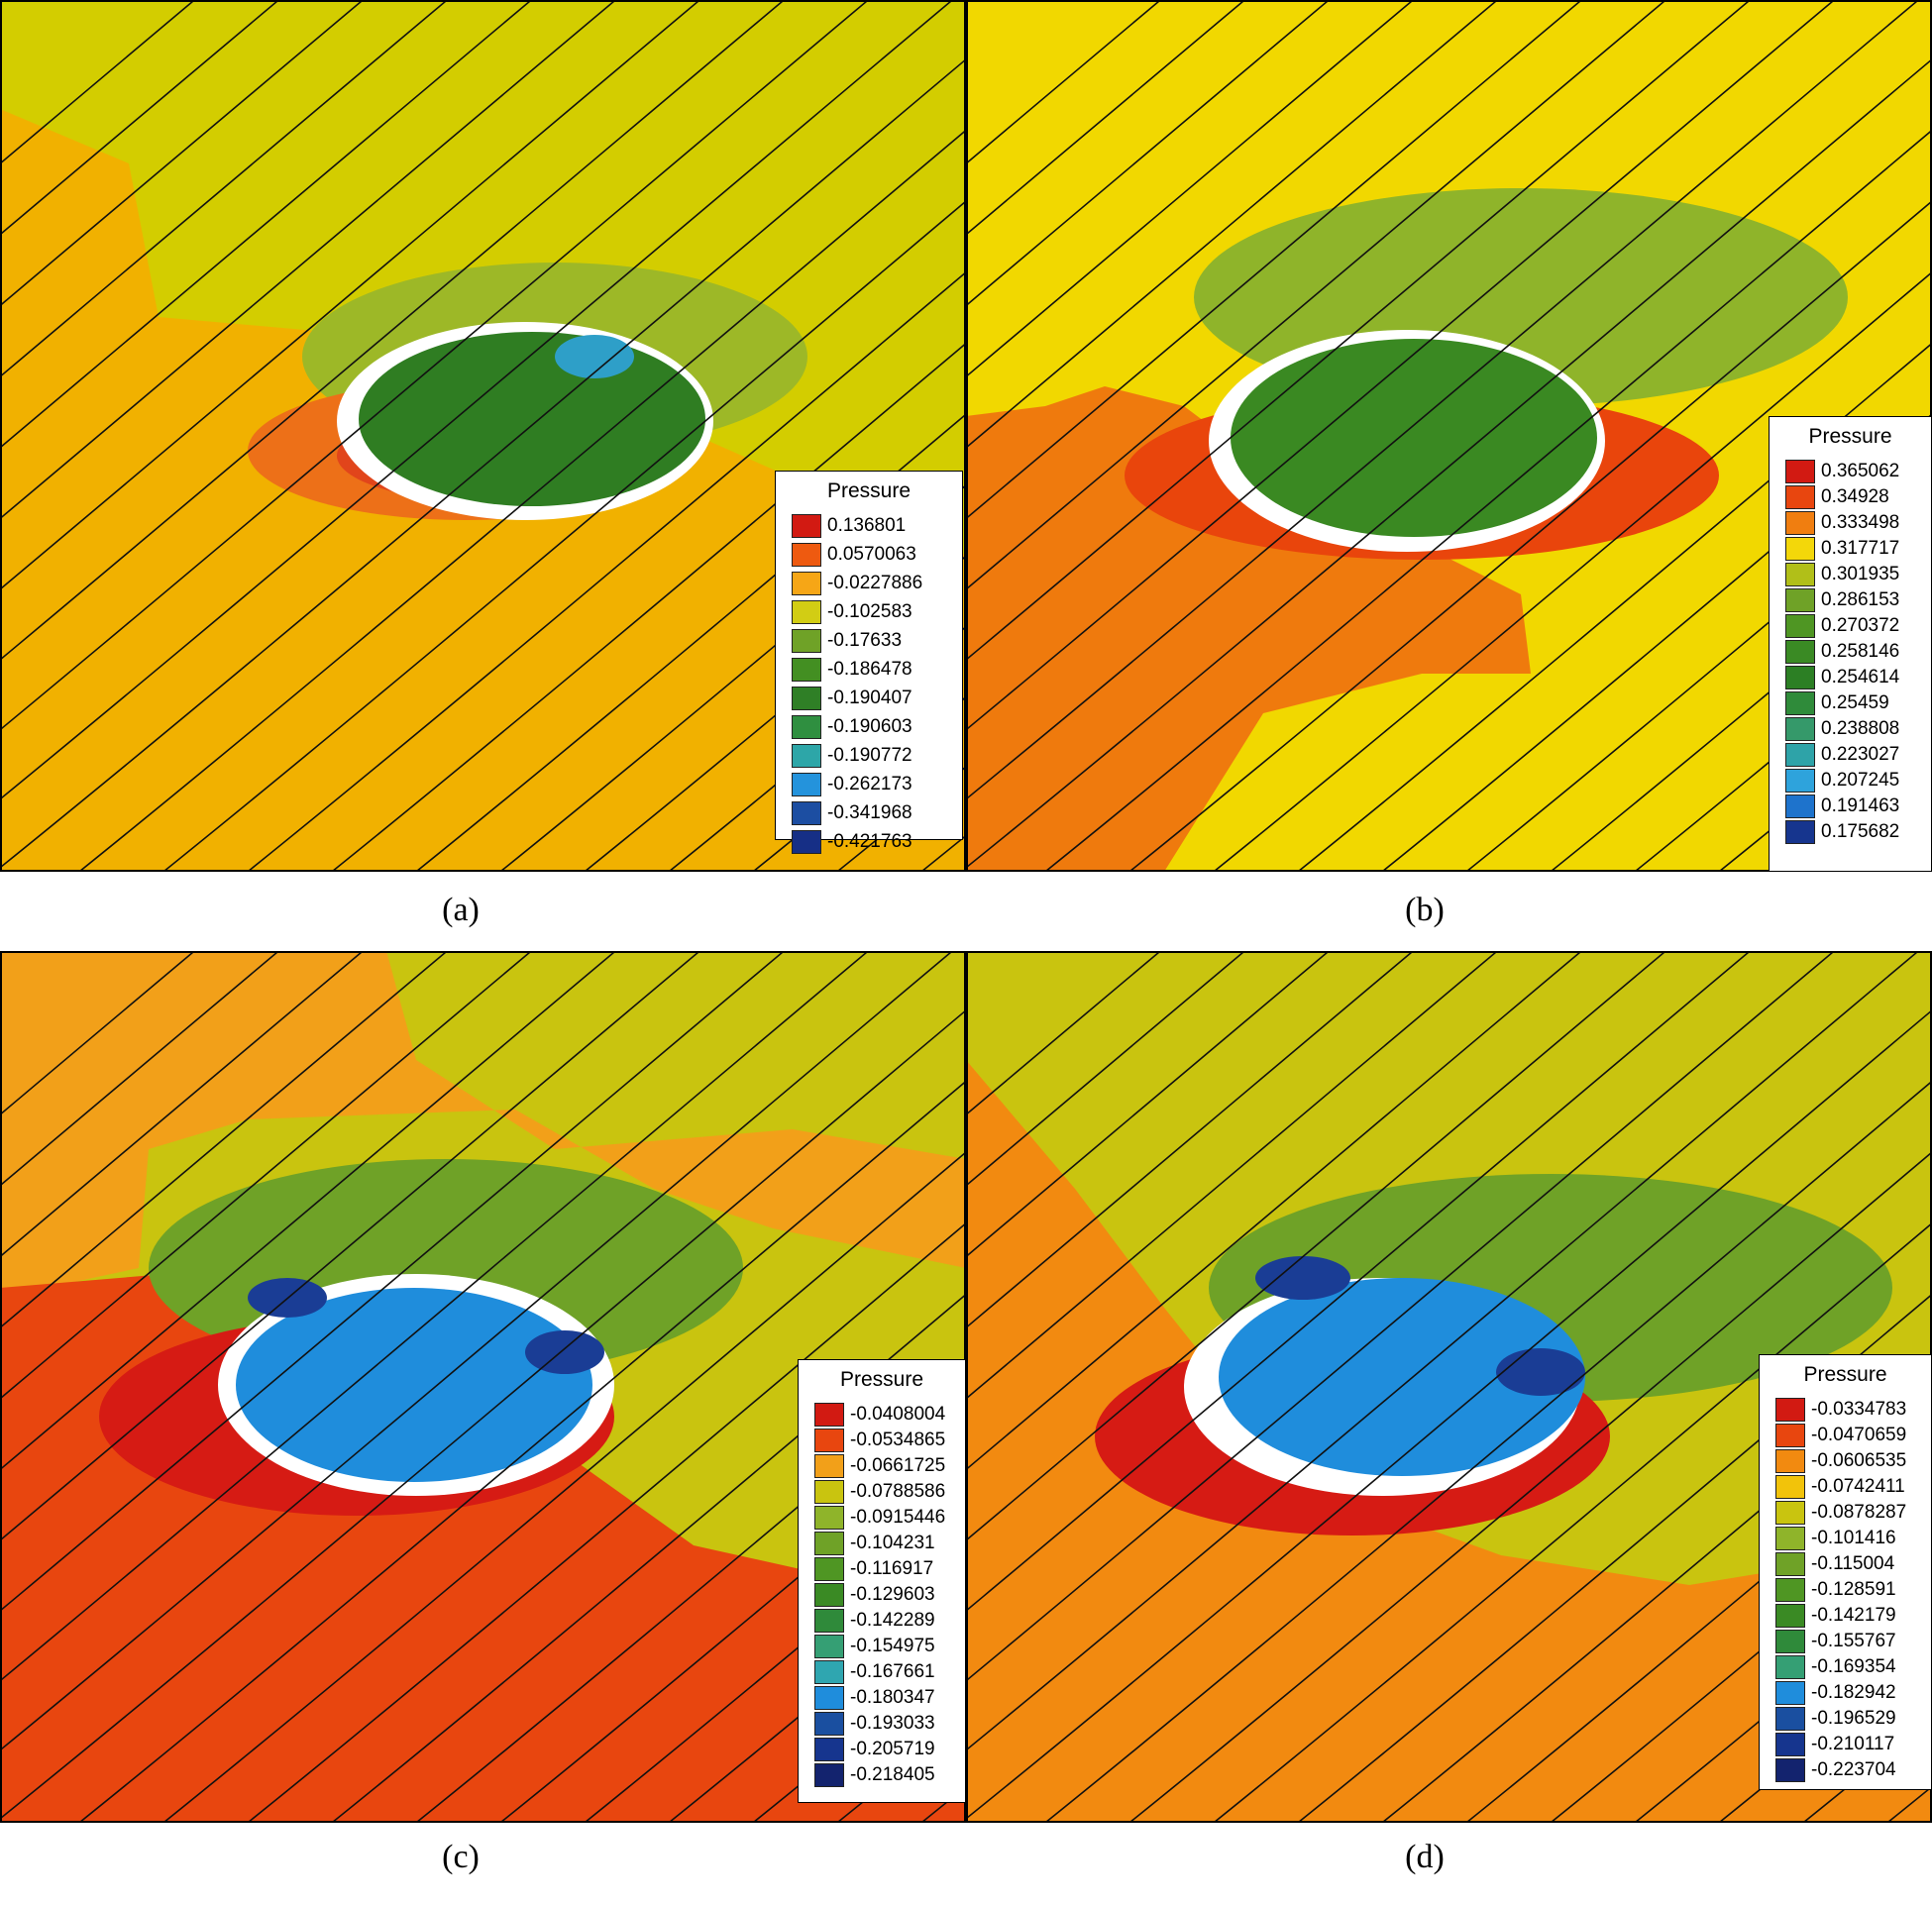  Describe the element at coordinates (892, 1594) in the screenshot. I see `legend-label: -0.129603` at that location.